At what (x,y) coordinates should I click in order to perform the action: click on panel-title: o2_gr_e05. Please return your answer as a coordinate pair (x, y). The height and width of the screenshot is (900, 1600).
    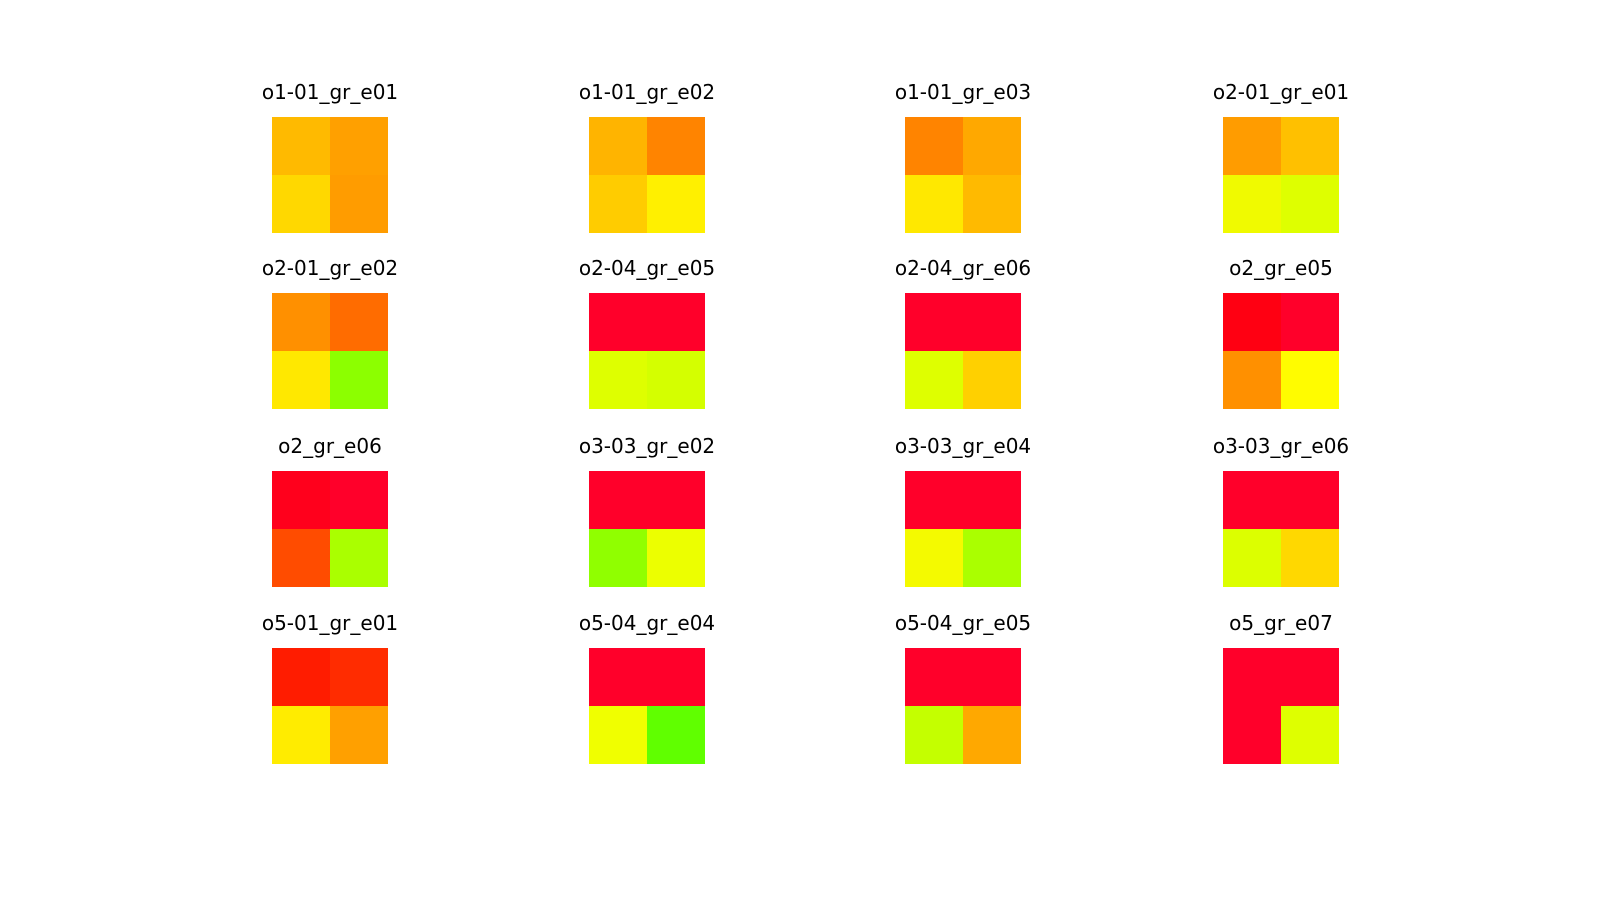
    Looking at the image, I should click on (1281, 268).